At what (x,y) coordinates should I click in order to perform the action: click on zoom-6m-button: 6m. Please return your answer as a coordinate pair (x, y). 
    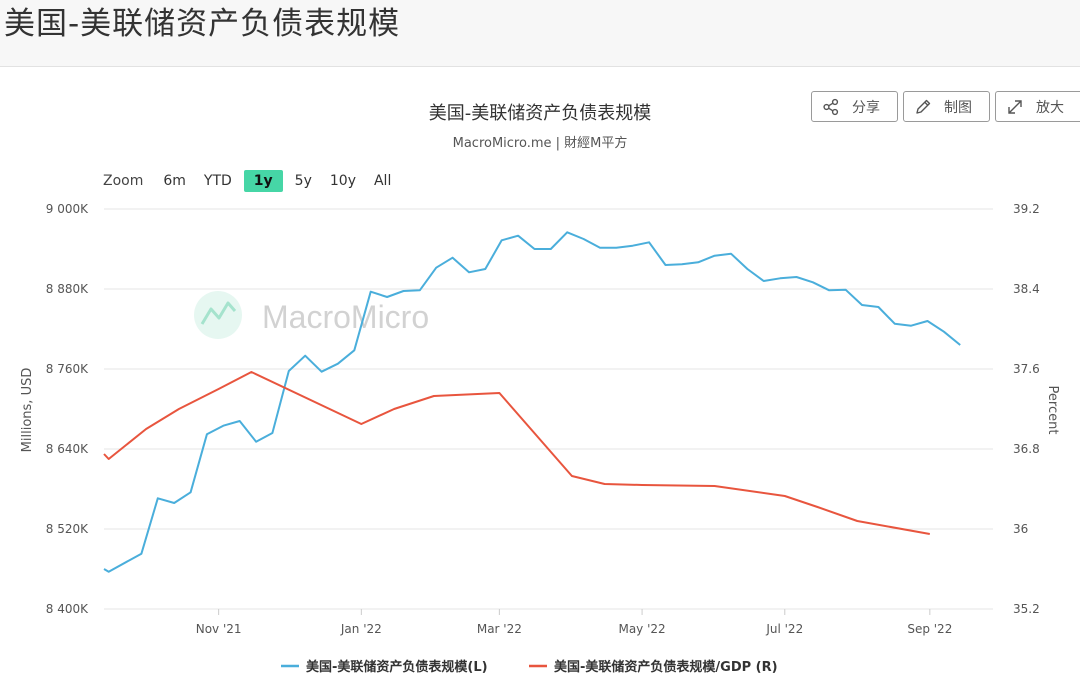
    Looking at the image, I should click on (174, 181).